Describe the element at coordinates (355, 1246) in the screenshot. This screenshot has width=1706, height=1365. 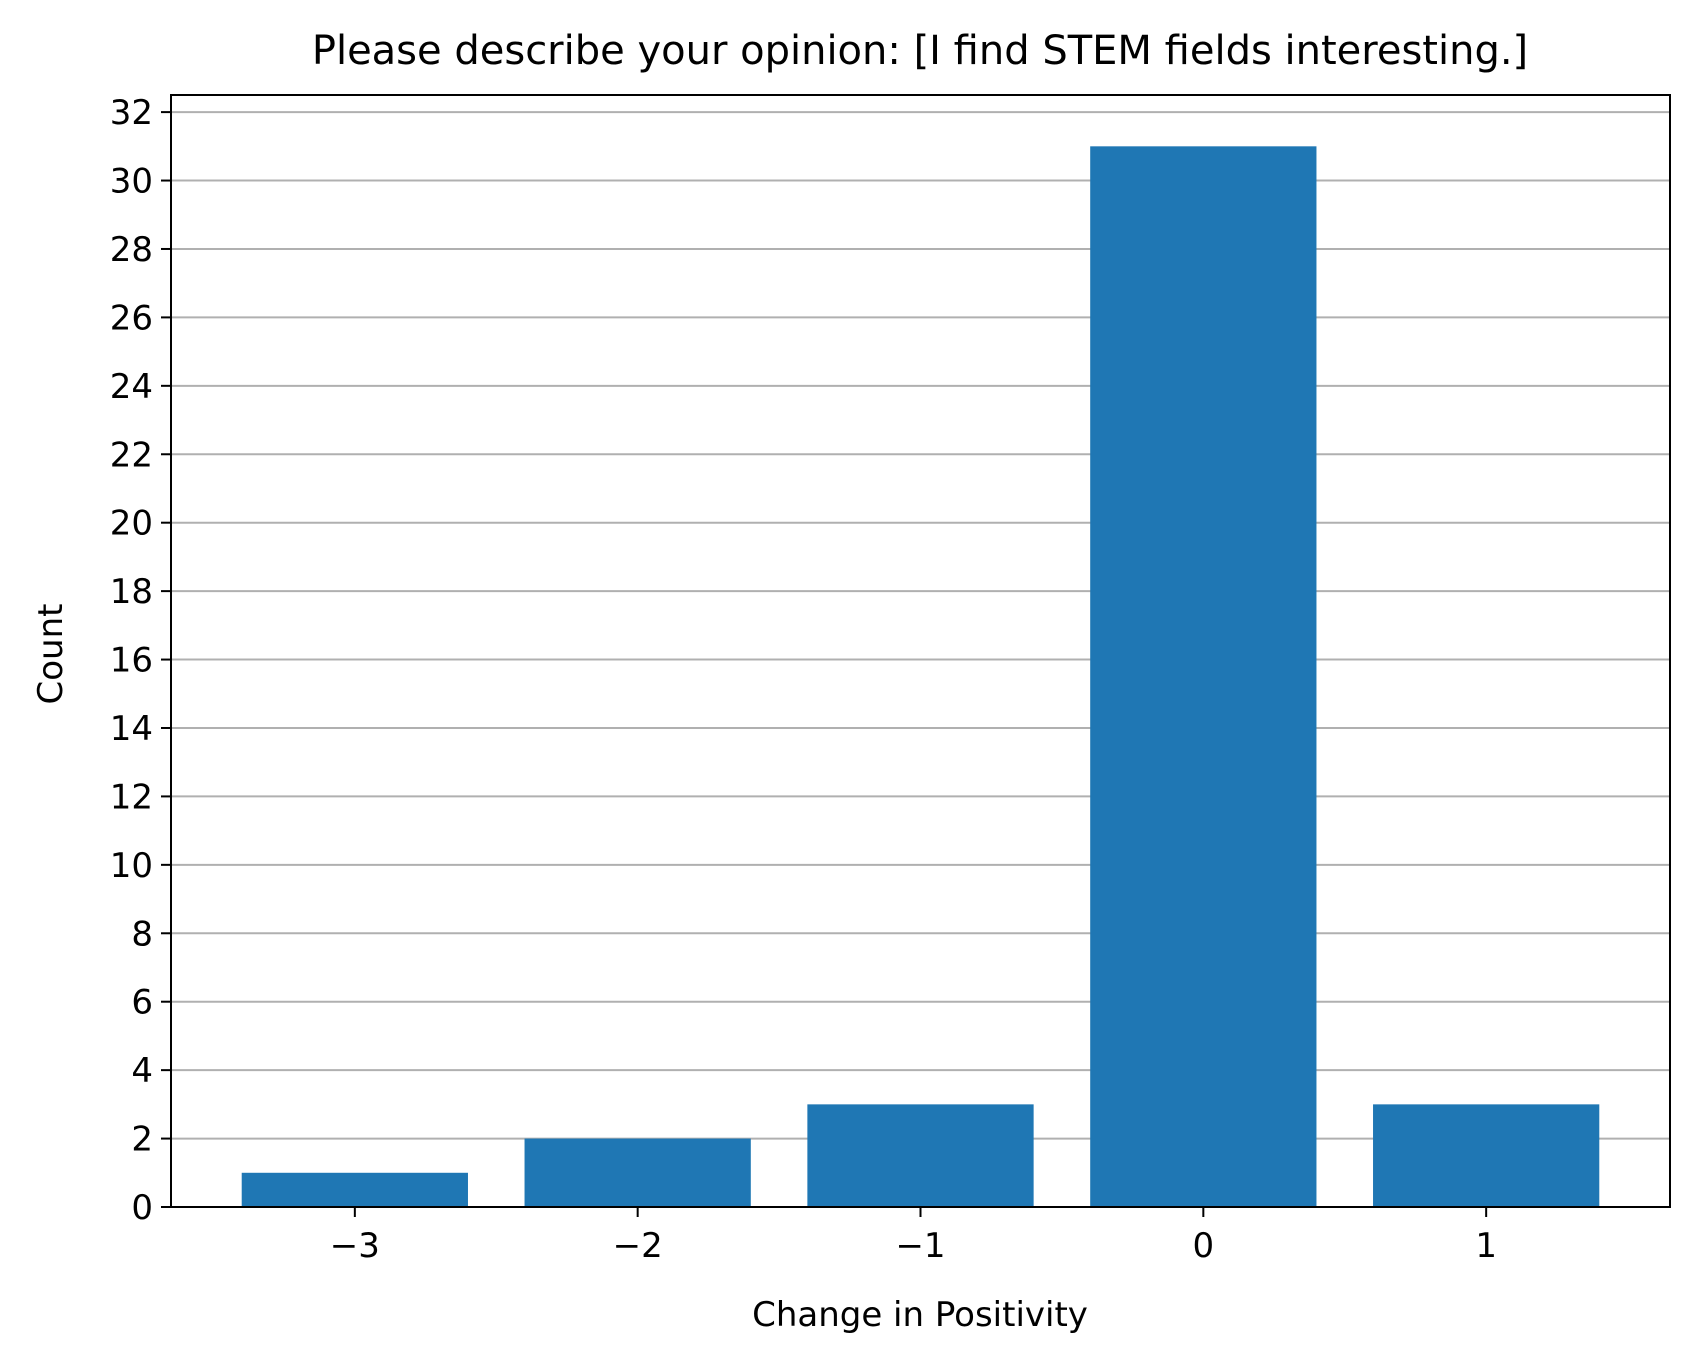
I see `x-tick-label: −3` at that location.